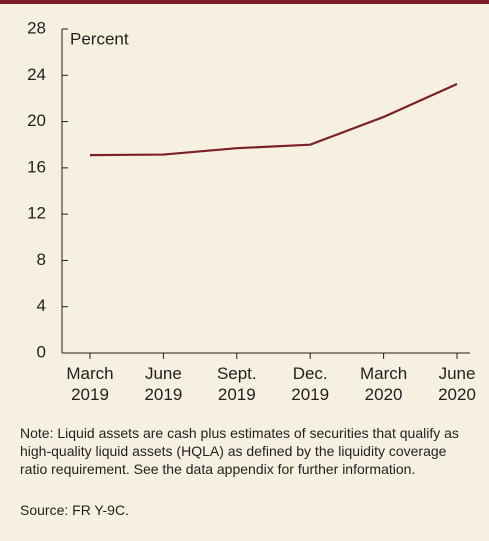 Image resolution: width=489 pixels, height=541 pixels. What do you see at coordinates (236, 384) in the screenshot?
I see `x-tick-label: Sept. 2019` at bounding box center [236, 384].